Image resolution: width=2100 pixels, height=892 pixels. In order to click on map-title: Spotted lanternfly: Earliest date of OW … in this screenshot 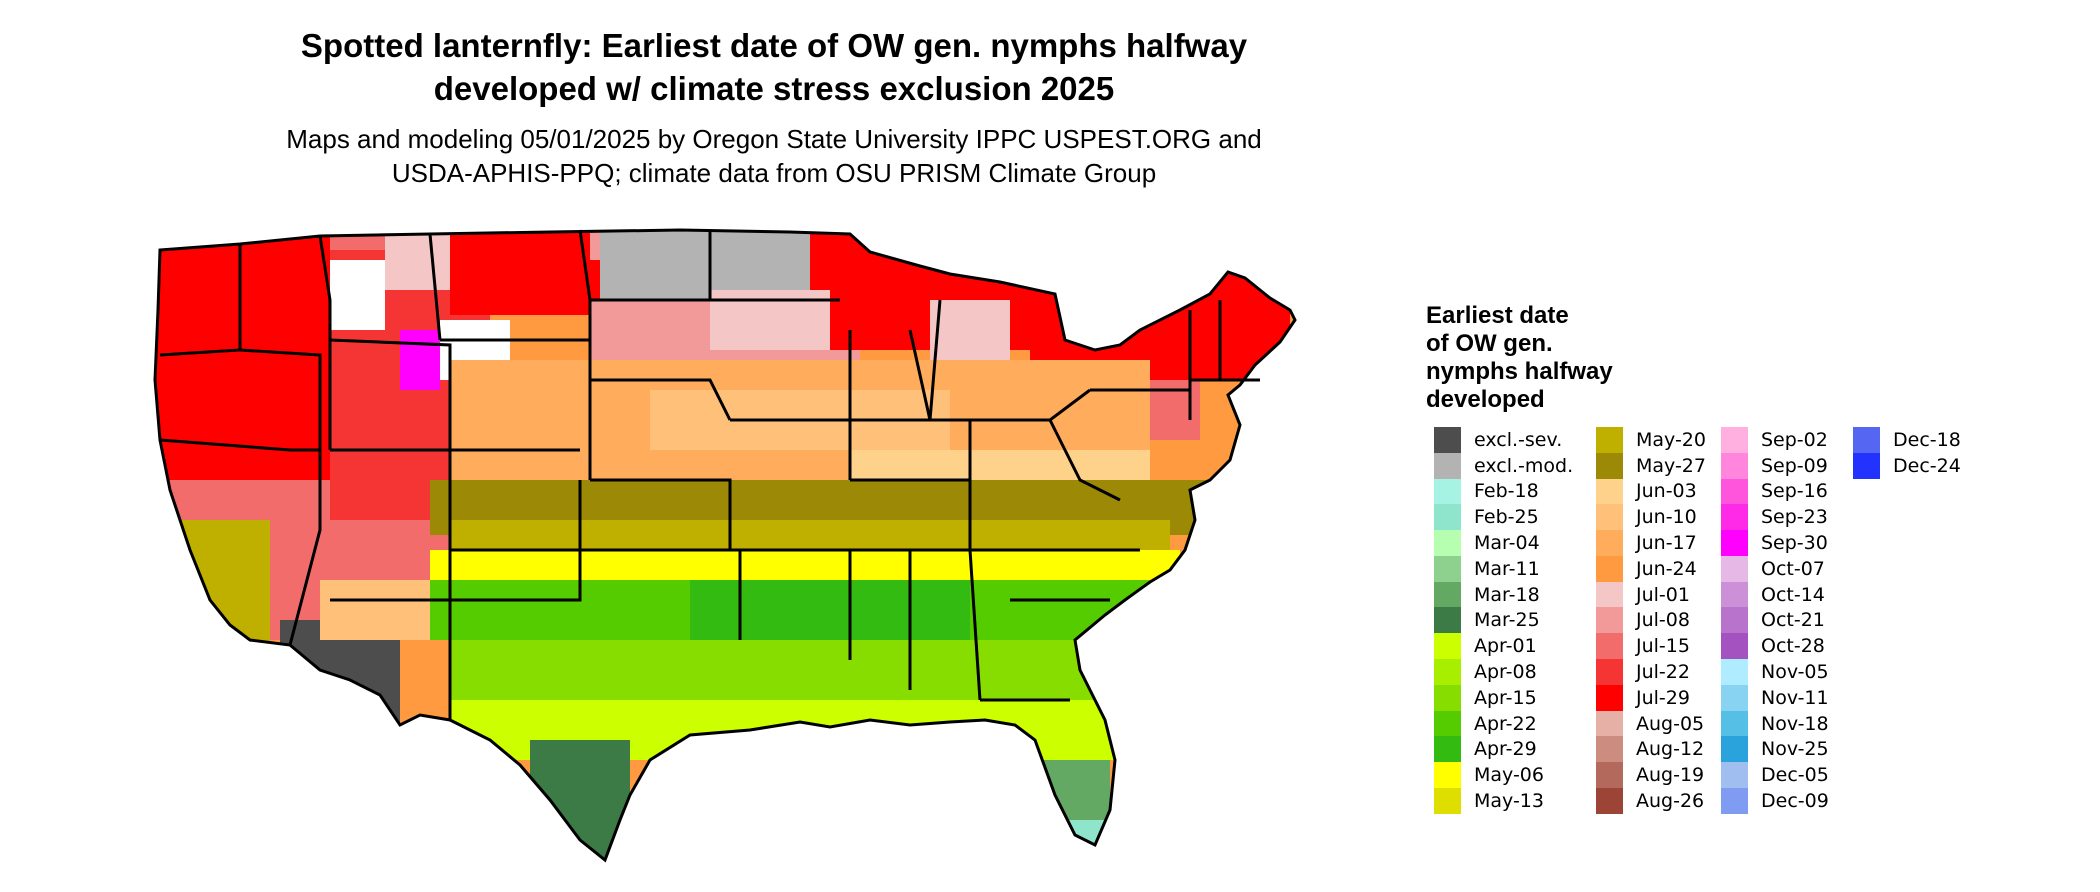, I will do `click(774, 67)`.